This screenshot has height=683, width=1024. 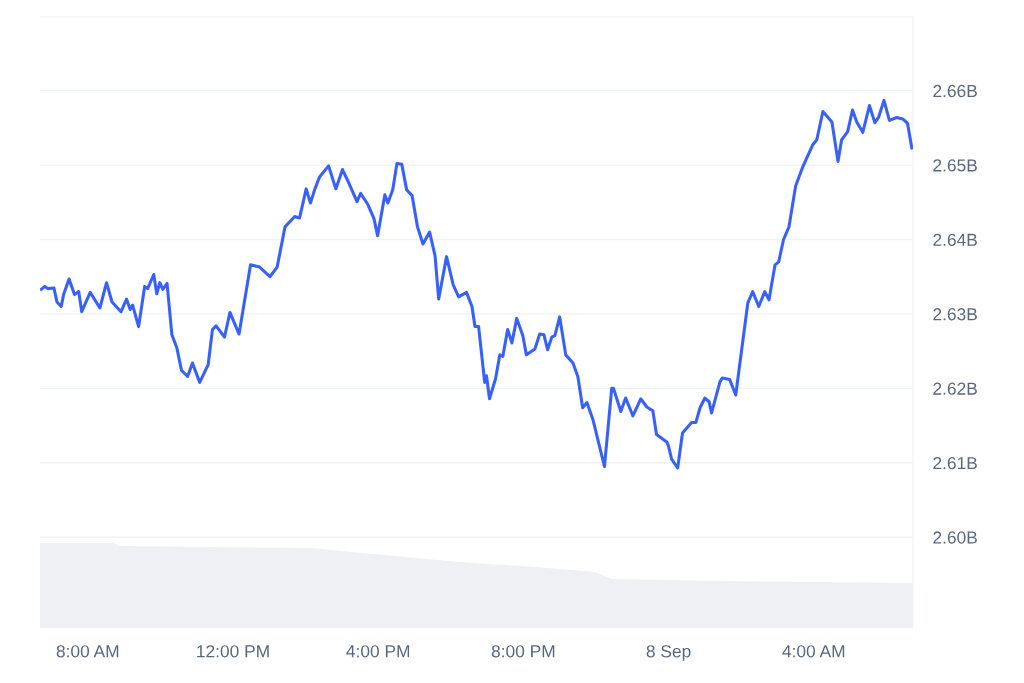 I want to click on y-tick-label: 2.63B, so click(x=955, y=314).